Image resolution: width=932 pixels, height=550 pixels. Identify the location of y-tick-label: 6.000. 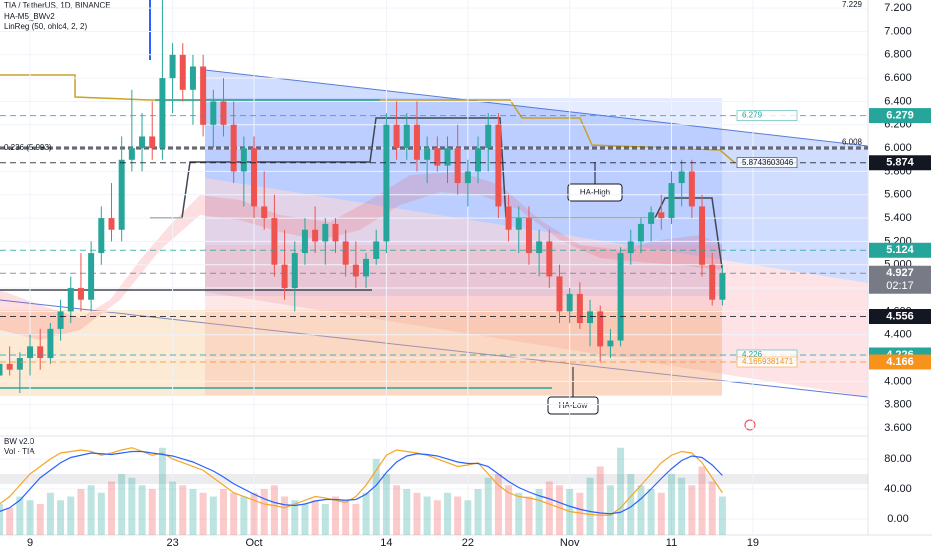
(898, 148).